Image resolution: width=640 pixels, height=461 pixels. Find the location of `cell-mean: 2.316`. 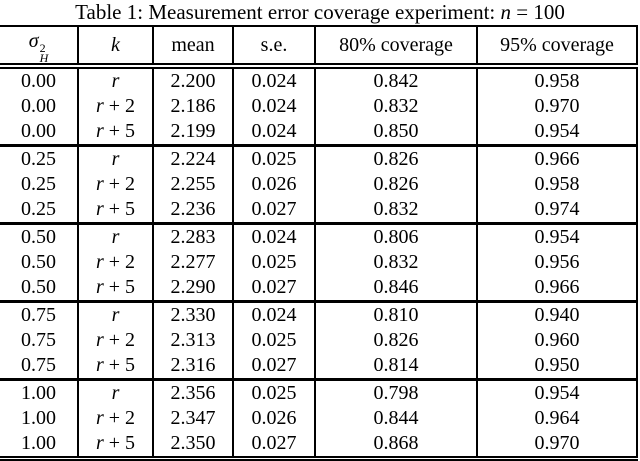

cell-mean: 2.316 is located at coordinates (192, 366).